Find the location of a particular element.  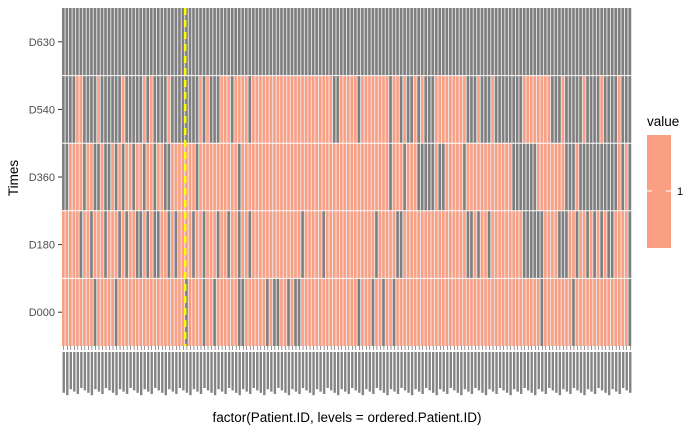

legend: value 1 is located at coordinates (665, 181).